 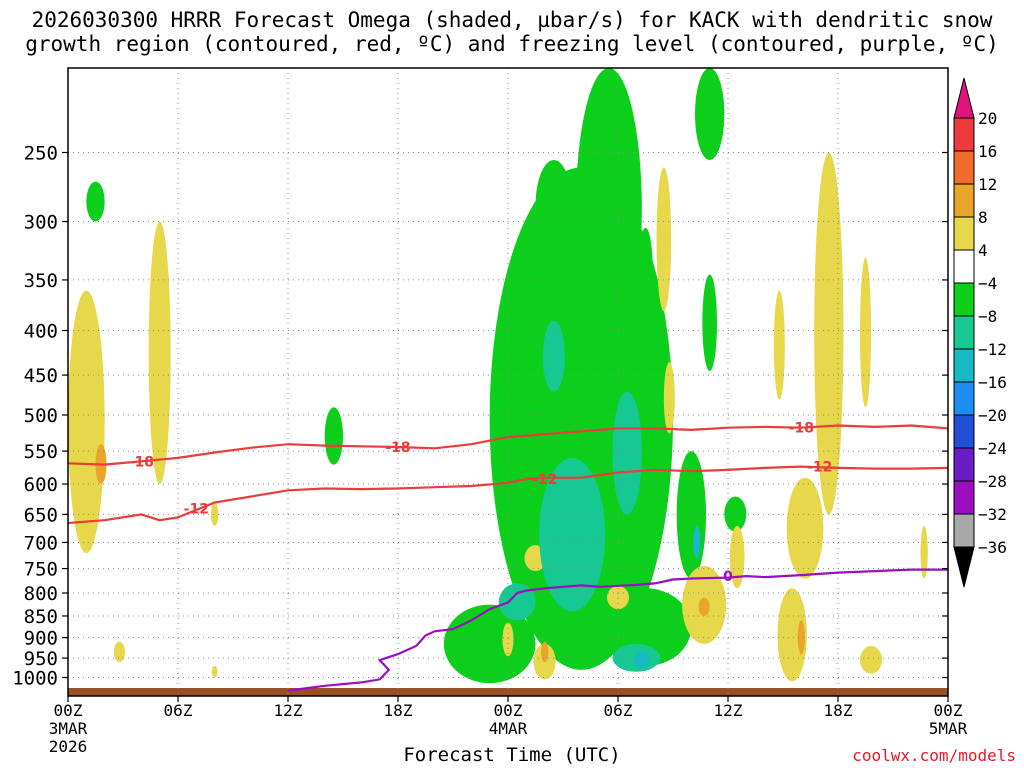 What do you see at coordinates (728, 577) in the screenshot?
I see `contour-label: 0` at bounding box center [728, 577].